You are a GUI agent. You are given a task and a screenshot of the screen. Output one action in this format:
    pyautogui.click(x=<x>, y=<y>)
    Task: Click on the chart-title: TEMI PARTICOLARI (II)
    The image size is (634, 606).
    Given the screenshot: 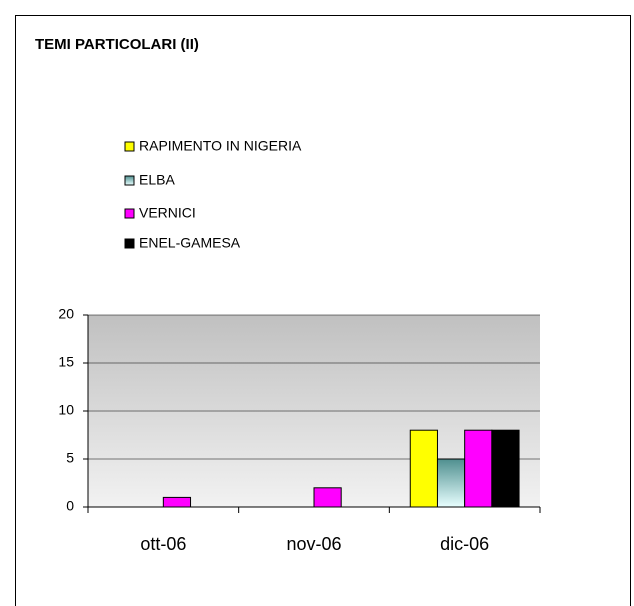 What is the action you would take?
    pyautogui.click(x=117, y=44)
    